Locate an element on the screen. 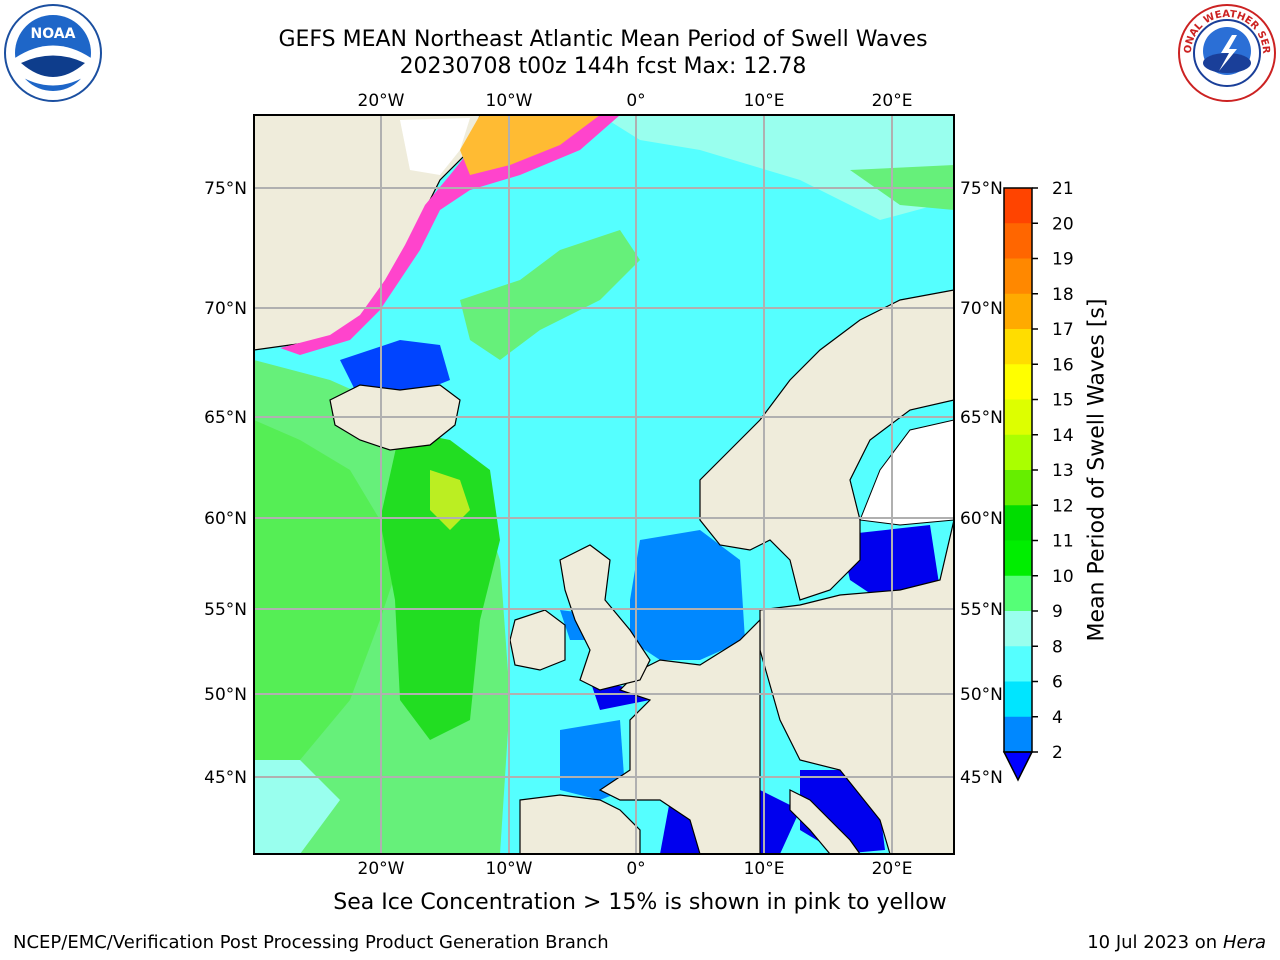 The height and width of the screenshot is (960, 1280). short-swell-baltic is located at coordinates (890, 562).